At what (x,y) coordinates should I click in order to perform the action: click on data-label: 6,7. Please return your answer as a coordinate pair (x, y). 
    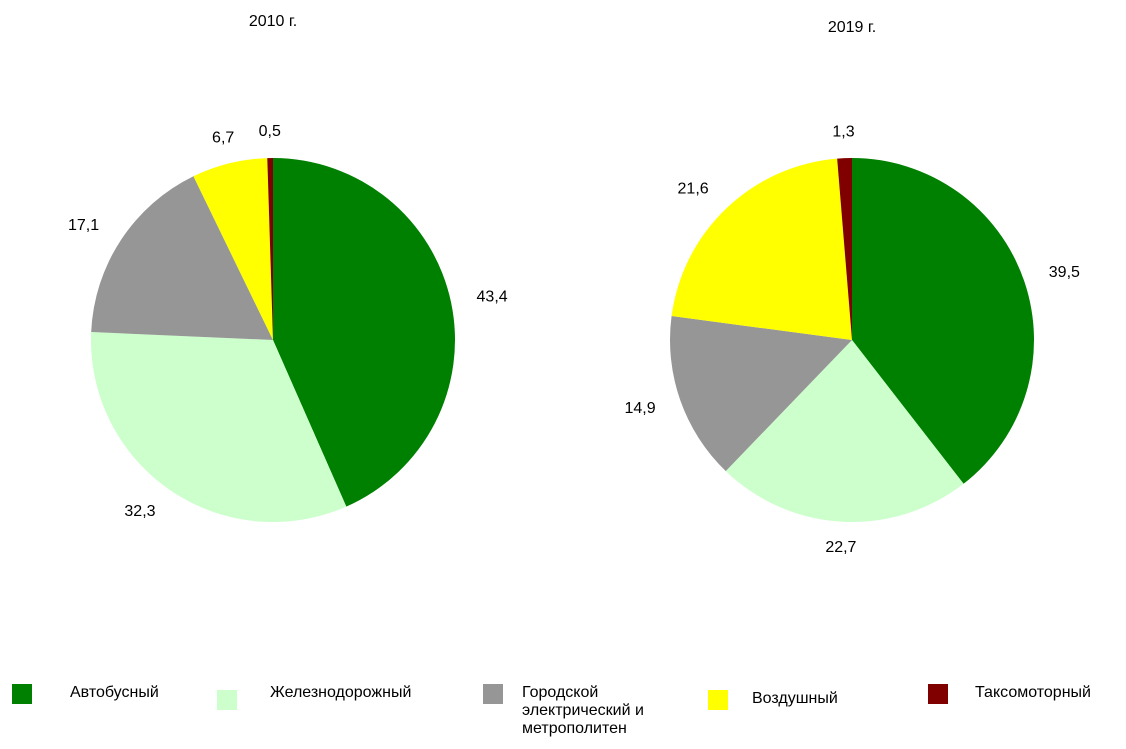
    Looking at the image, I should click on (223, 137).